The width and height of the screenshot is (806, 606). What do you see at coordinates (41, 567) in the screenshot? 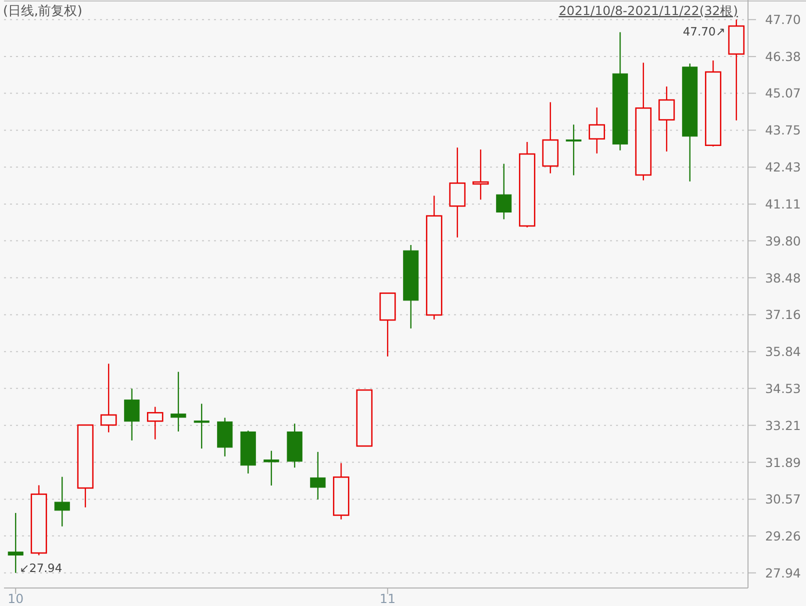
I see `annotation: ↙27.94` at bounding box center [41, 567].